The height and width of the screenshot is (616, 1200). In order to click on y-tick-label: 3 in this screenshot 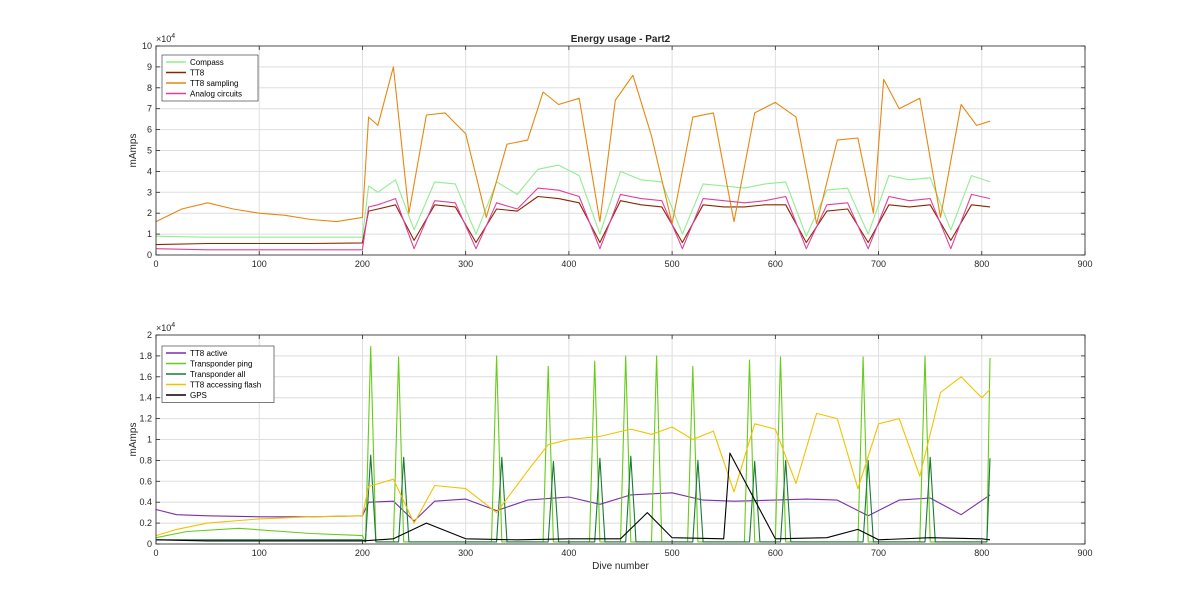, I will do `click(149, 192)`.